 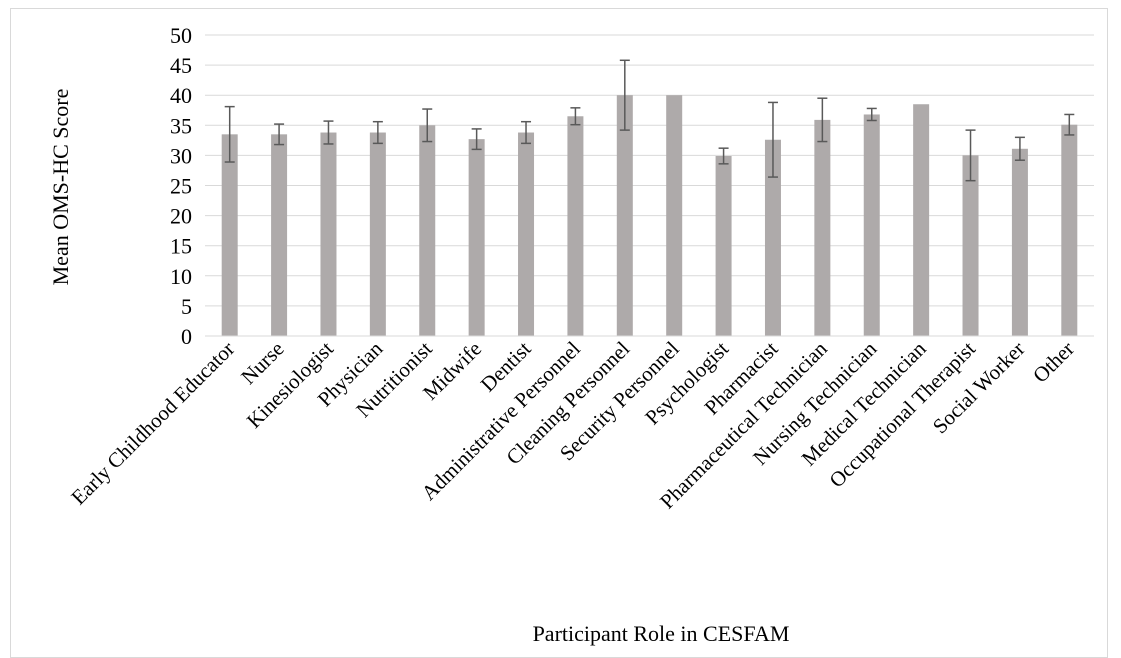 I want to click on y-tick-label: 35, so click(x=181, y=125).